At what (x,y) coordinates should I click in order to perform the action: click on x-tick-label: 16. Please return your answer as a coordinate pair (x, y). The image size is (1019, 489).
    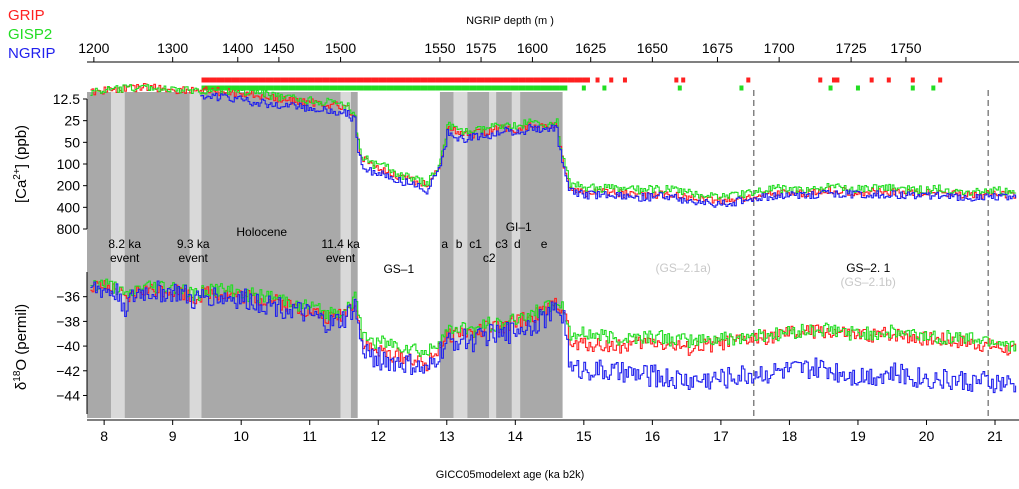
    Looking at the image, I should click on (653, 436).